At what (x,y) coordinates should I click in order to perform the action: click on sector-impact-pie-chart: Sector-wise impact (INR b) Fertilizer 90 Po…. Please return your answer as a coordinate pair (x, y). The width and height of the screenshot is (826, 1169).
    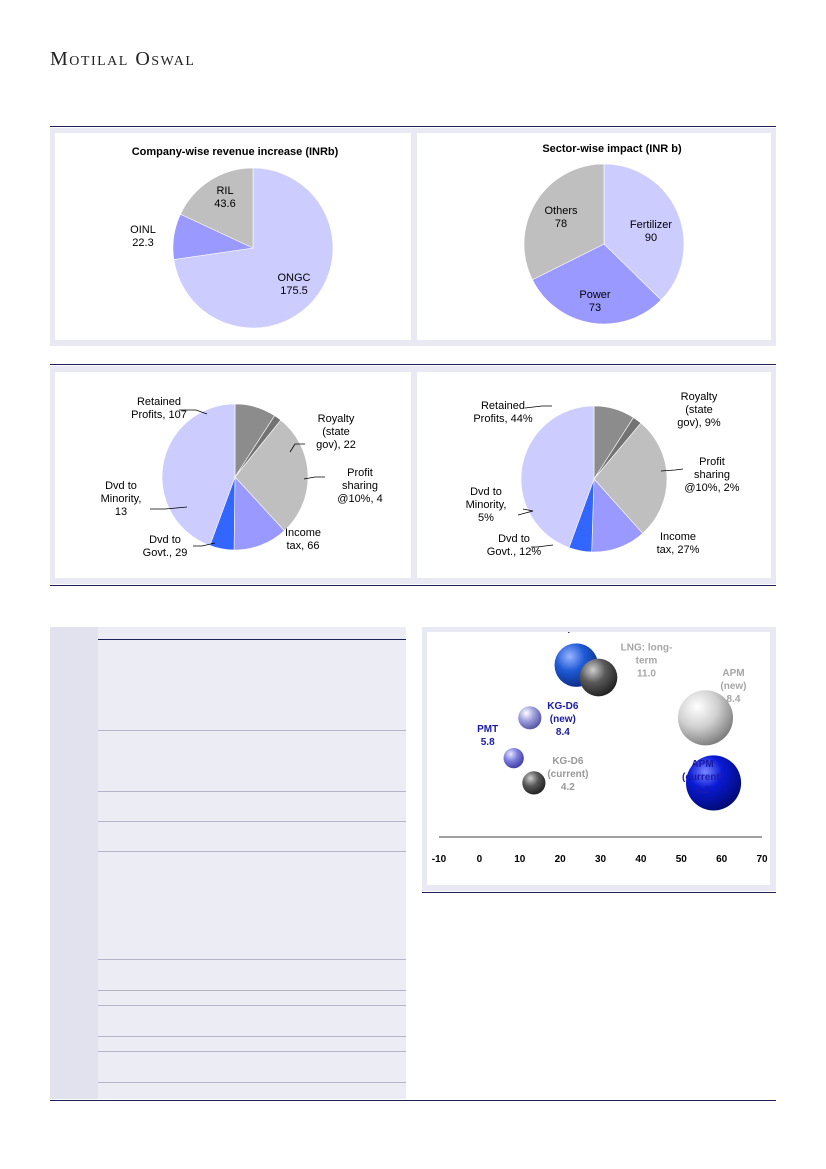
    Looking at the image, I should click on (604, 234).